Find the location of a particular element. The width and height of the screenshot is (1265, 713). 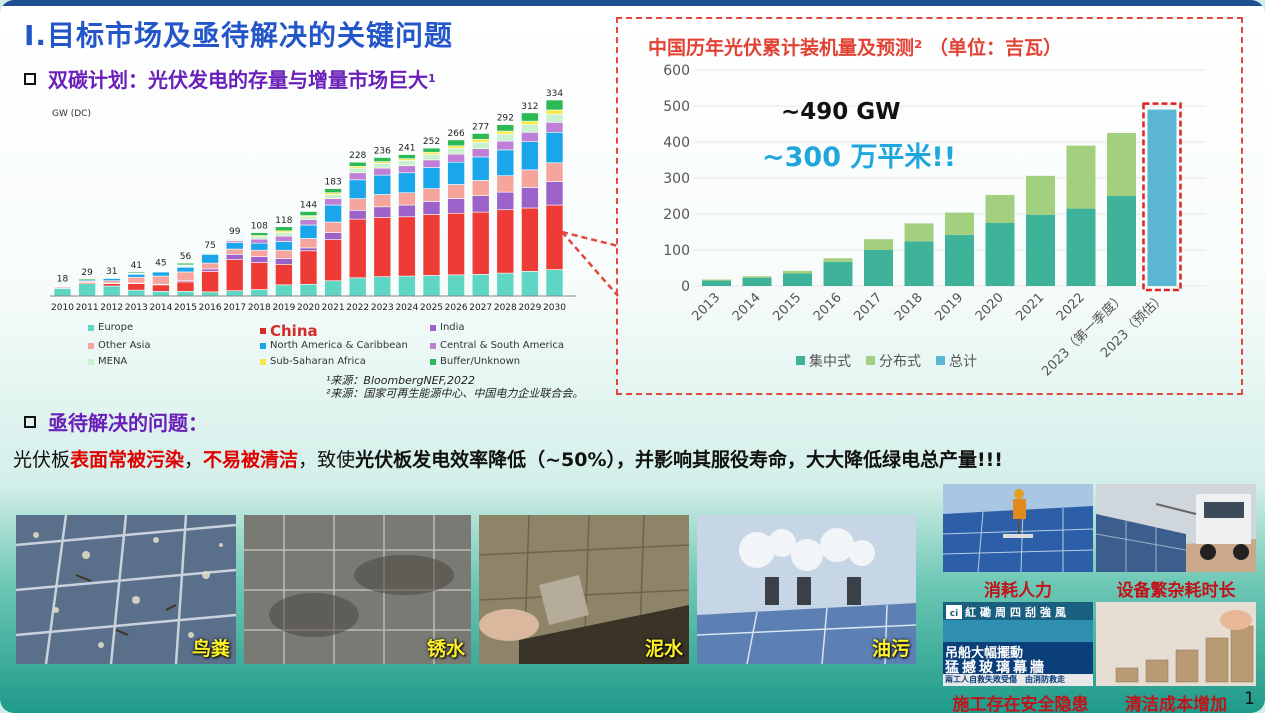

legend-entry: MENA is located at coordinates (107, 361).